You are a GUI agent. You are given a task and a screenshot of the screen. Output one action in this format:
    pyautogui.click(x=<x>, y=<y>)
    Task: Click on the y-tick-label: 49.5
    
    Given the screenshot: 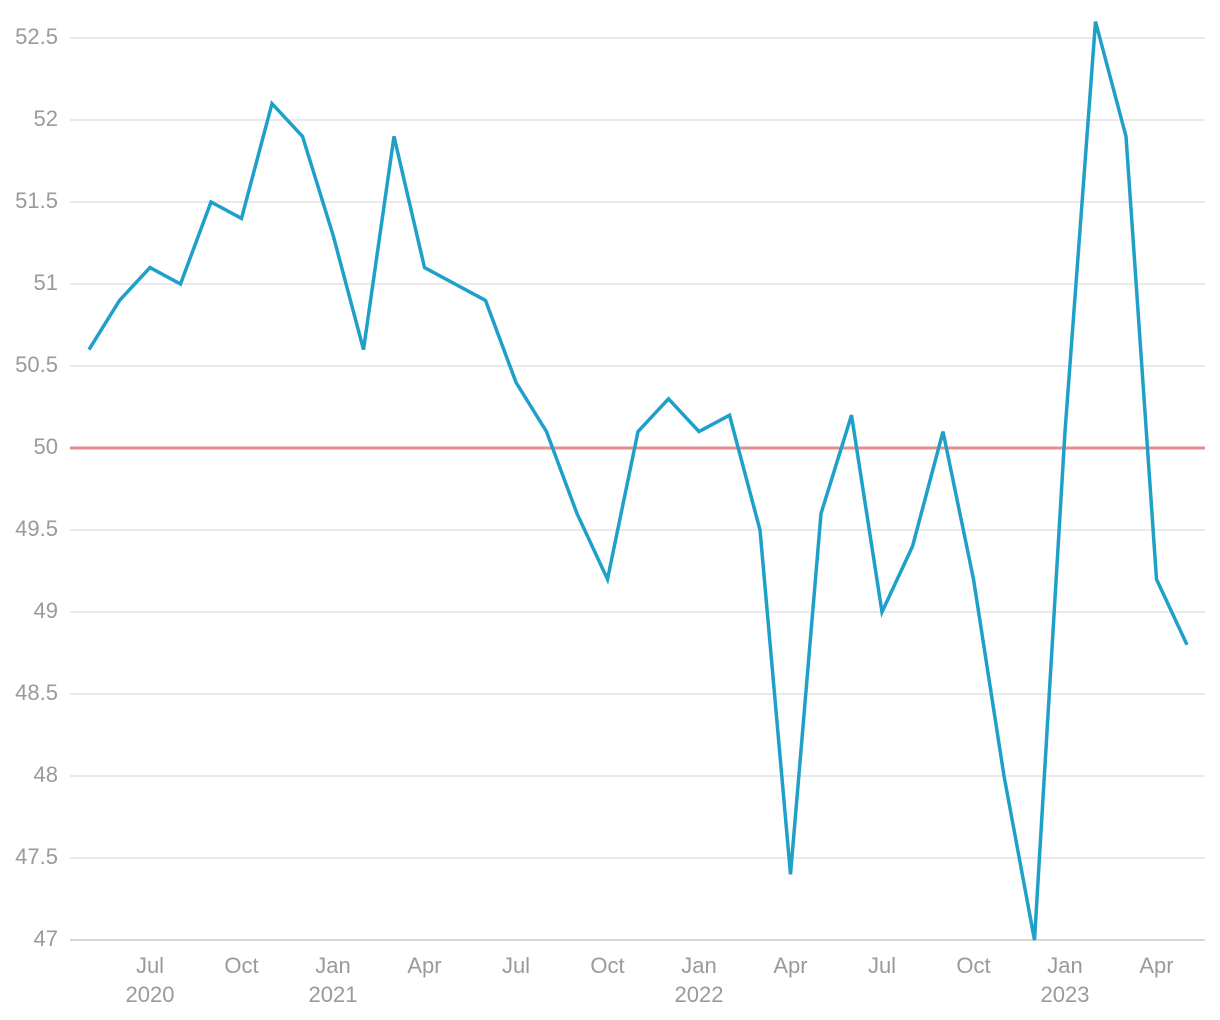 What is the action you would take?
    pyautogui.click(x=36, y=528)
    